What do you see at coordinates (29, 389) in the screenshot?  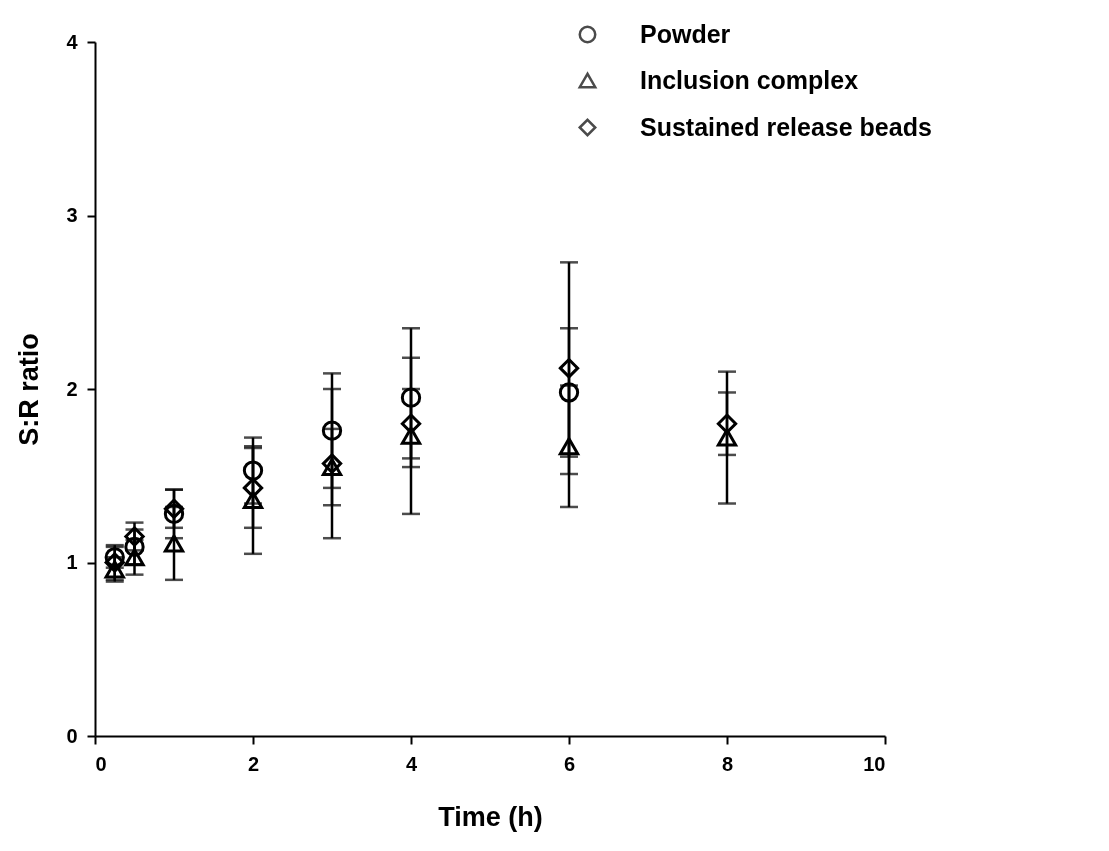 I see `y-axis-title: S:R ratio` at bounding box center [29, 389].